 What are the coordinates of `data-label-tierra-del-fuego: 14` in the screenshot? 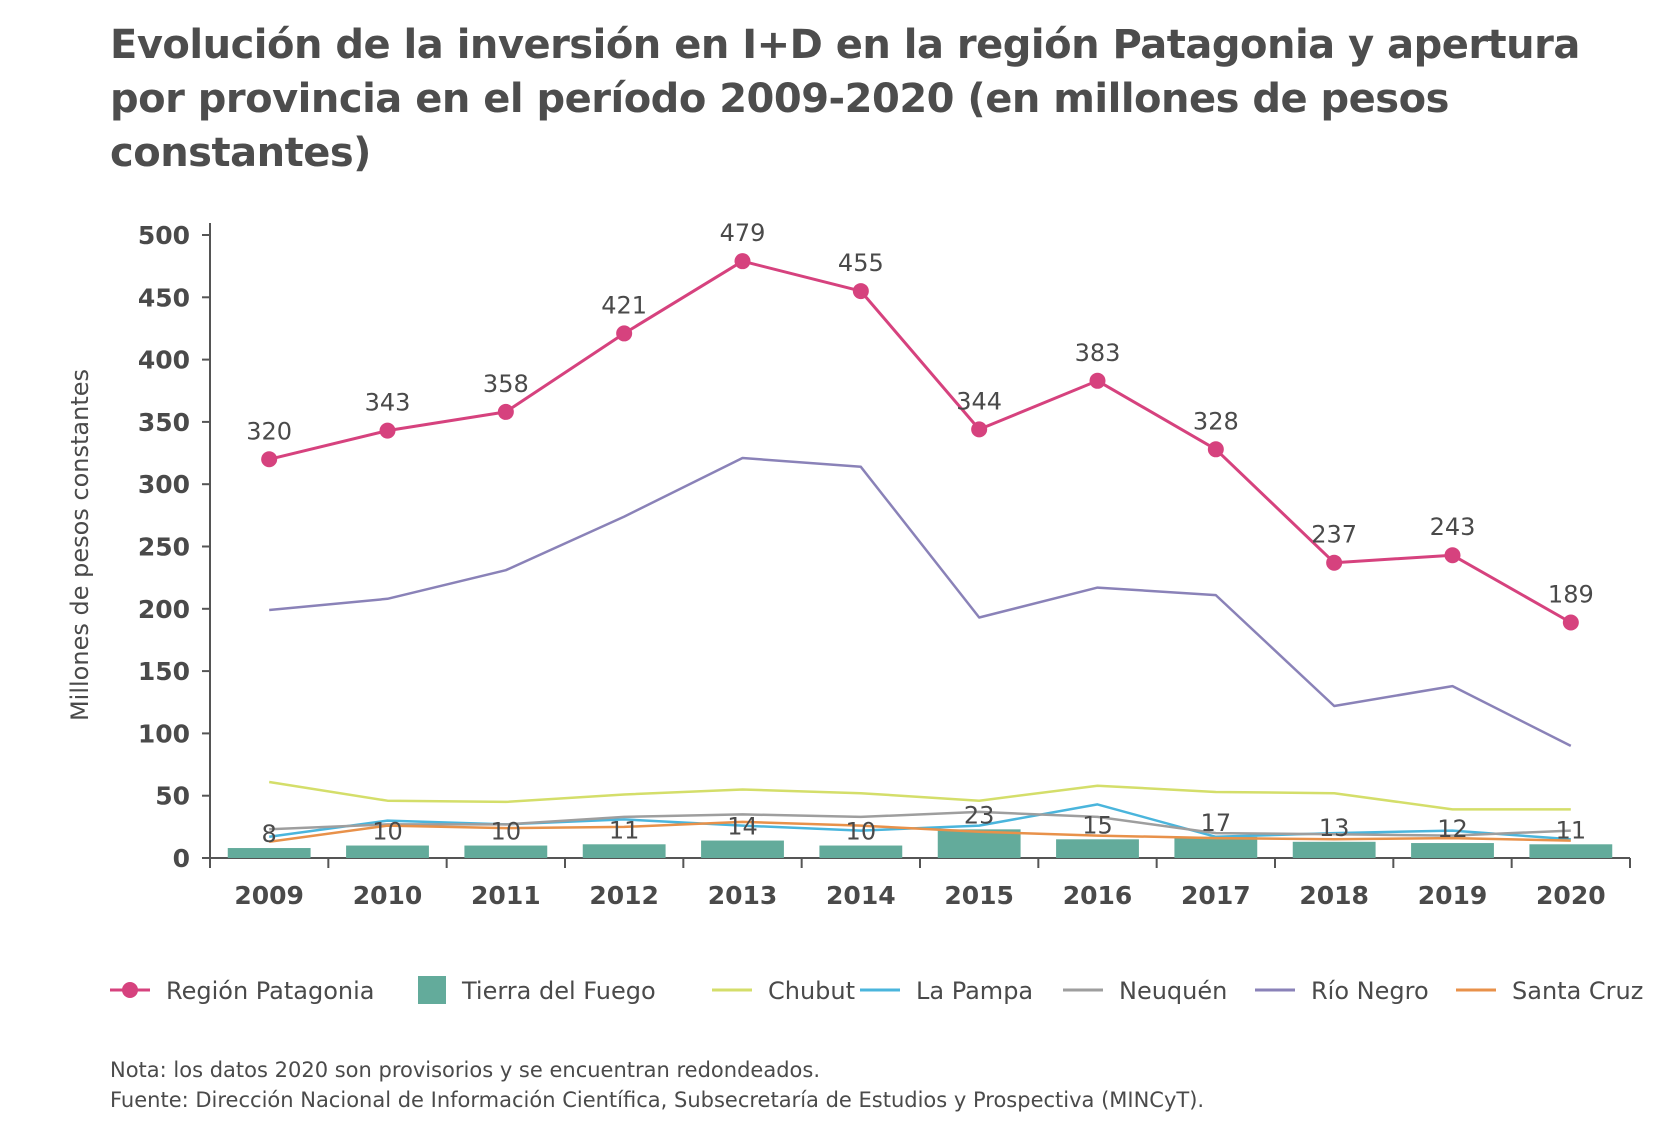 It's located at (742, 827).